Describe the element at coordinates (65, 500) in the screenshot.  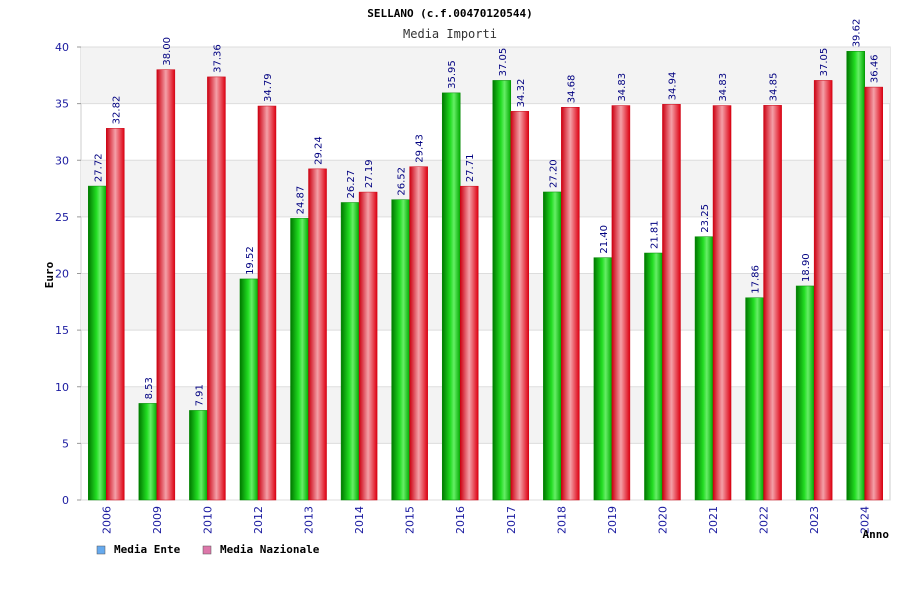
I see `y-tick-label: 0` at that location.